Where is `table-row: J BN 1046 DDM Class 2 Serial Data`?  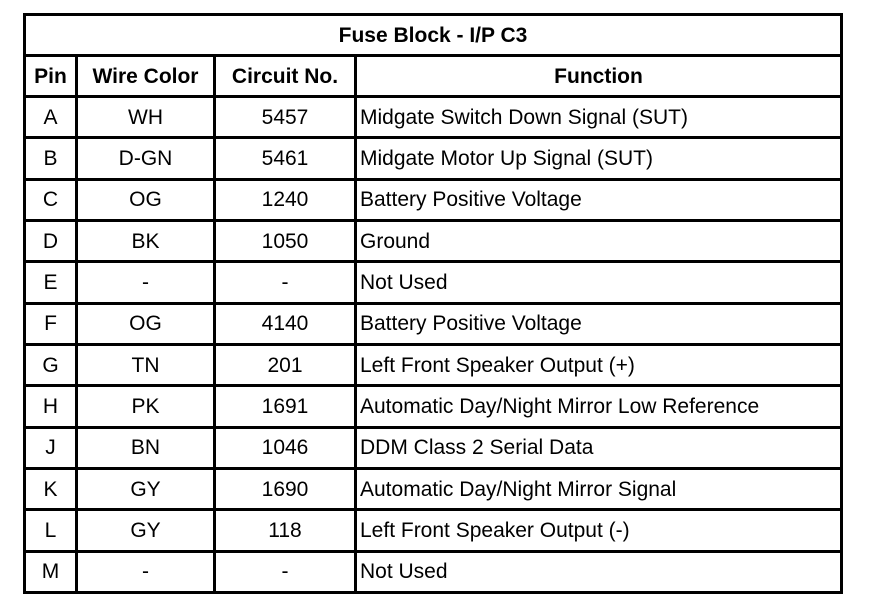
table-row: J BN 1046 DDM Class 2 Serial Data is located at coordinates (433, 447).